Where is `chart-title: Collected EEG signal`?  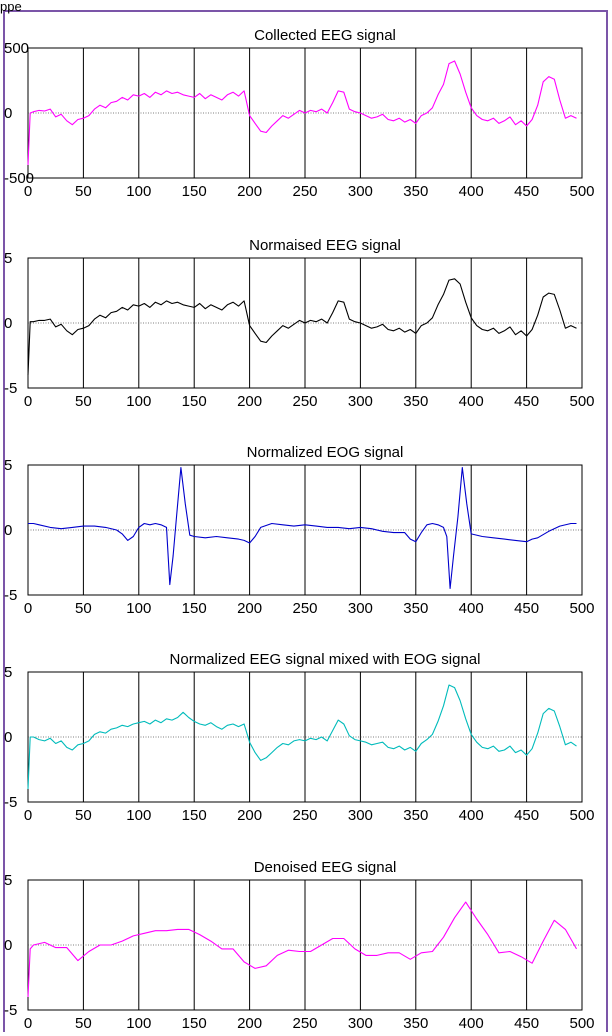 chart-title: Collected EEG signal is located at coordinates (325, 35).